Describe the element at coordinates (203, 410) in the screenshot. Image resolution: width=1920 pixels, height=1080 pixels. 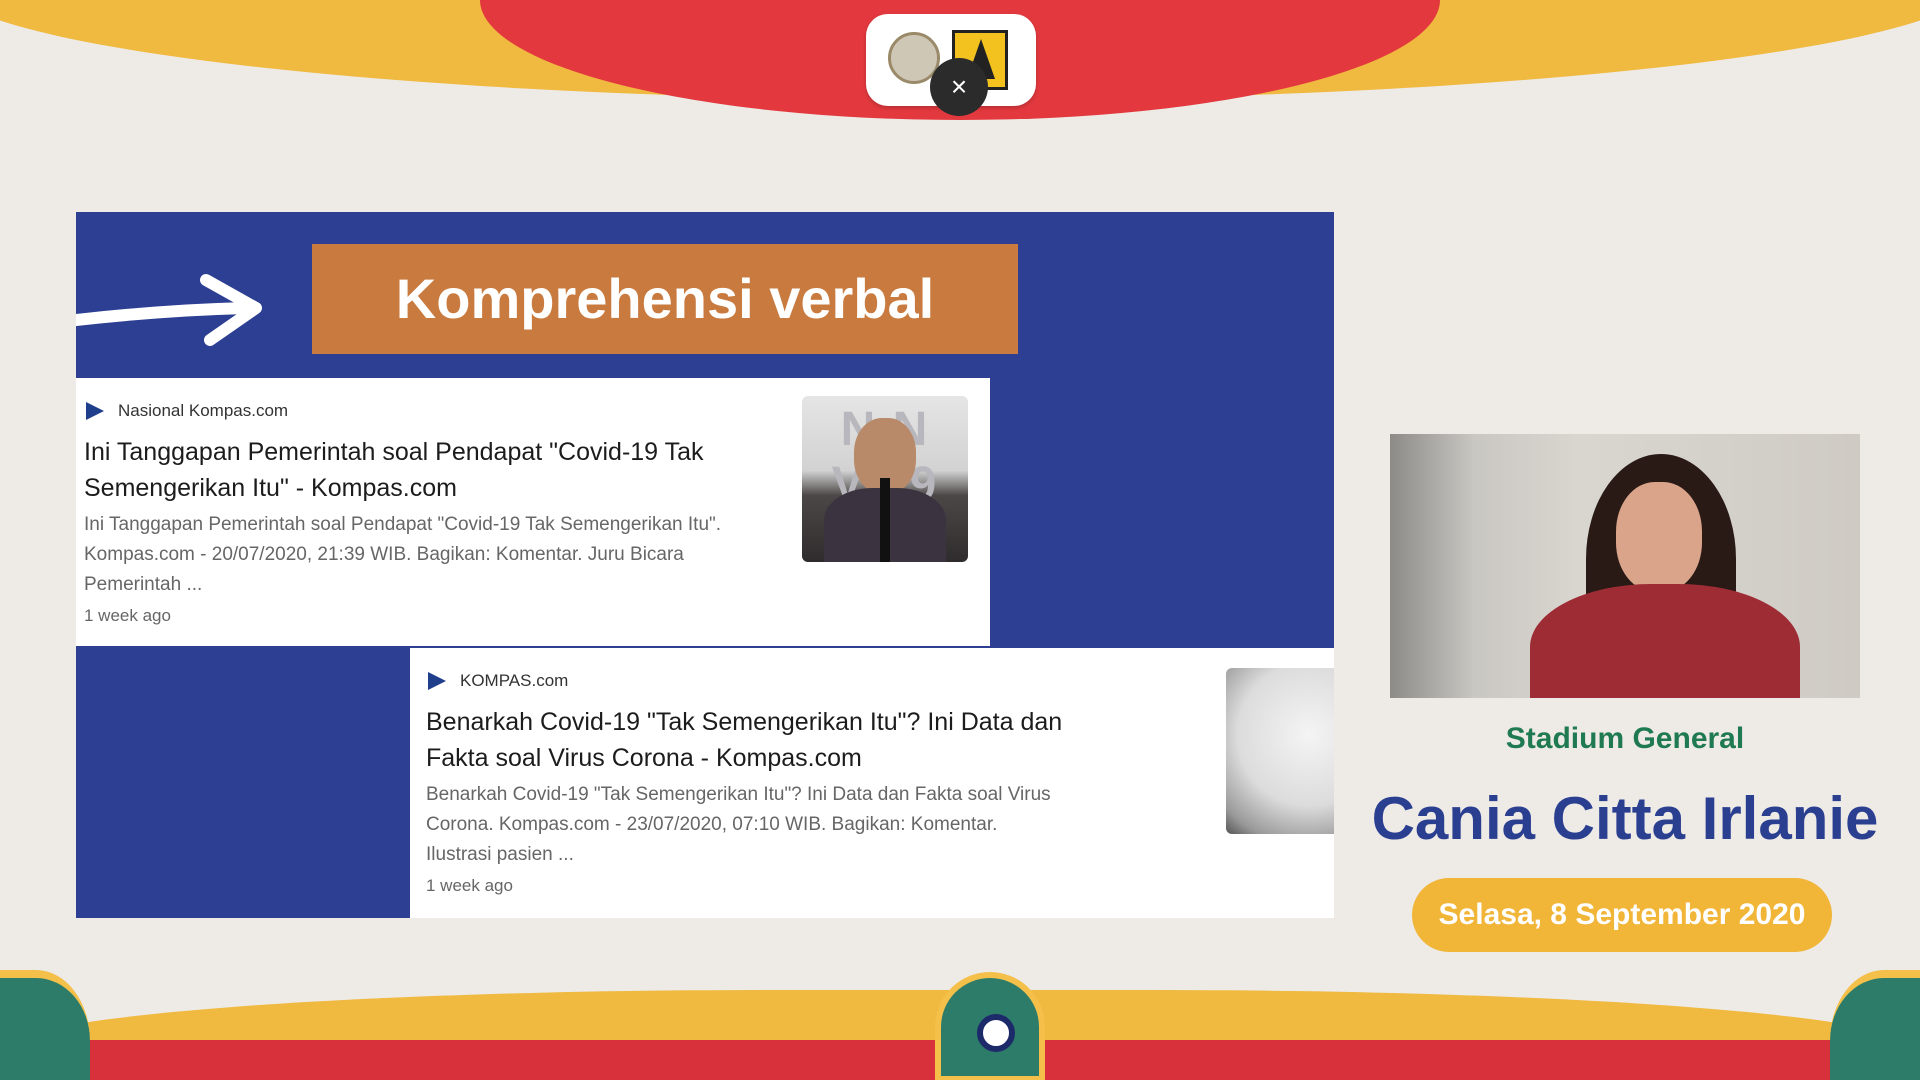
I see `result-source-label: Nasional Kompas.com` at that location.